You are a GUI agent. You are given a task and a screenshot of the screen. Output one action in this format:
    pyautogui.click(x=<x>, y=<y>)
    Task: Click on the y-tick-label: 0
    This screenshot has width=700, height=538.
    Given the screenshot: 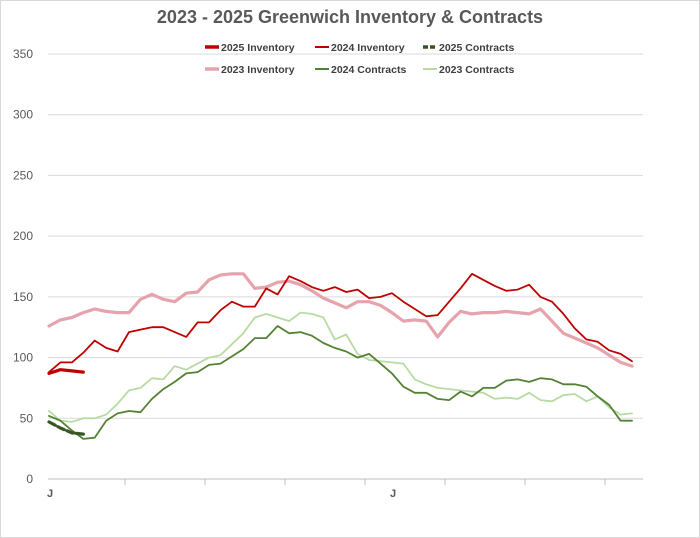 What is the action you would take?
    pyautogui.click(x=29, y=479)
    